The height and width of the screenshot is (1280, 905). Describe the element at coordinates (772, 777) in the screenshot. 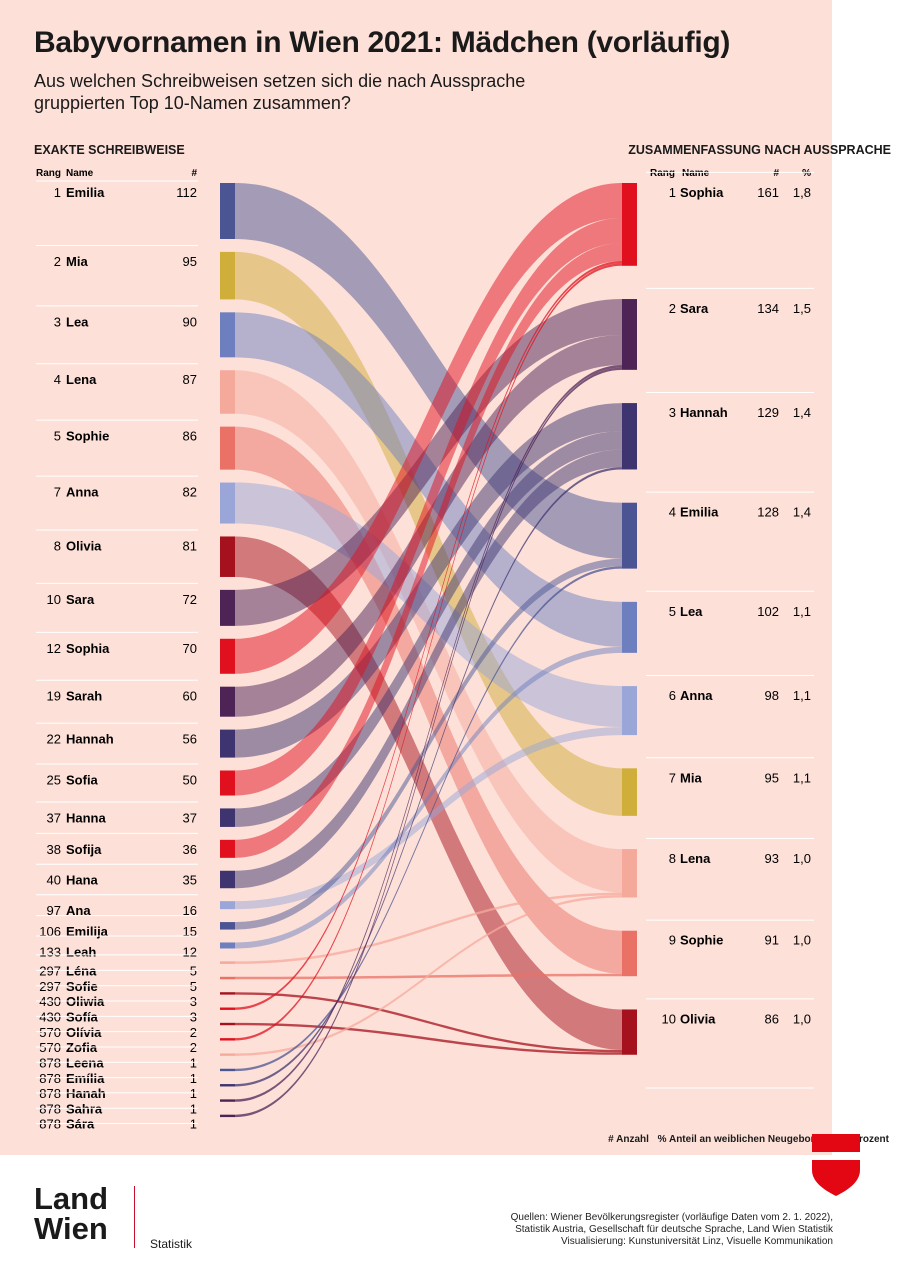

I see `right-count-mia: 95` at that location.